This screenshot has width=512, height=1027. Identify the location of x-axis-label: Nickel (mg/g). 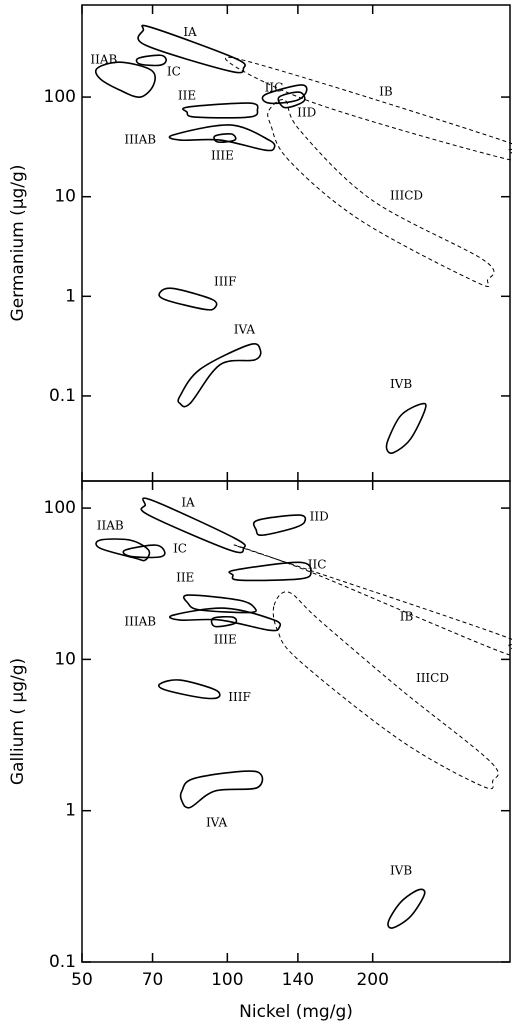
(296, 1012).